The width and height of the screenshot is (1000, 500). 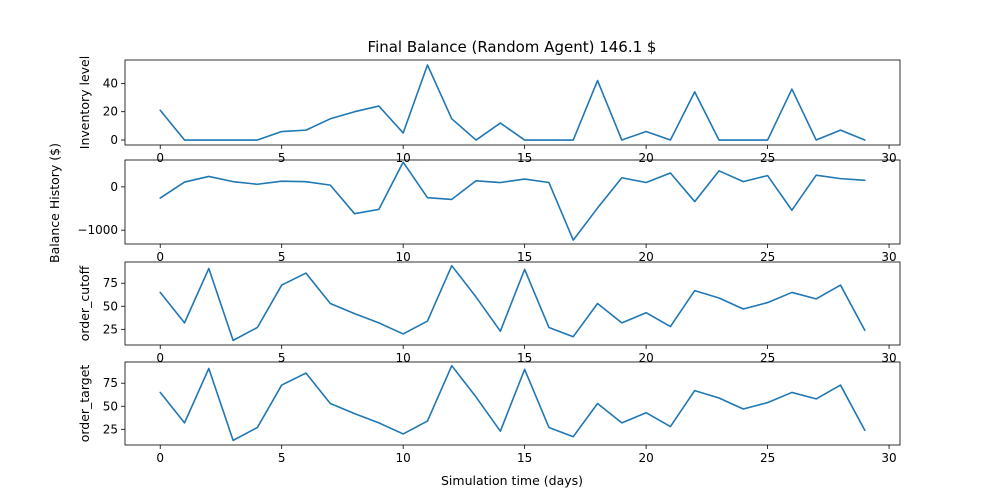 I want to click on y-tick-label: 20, so click(x=110, y=112).